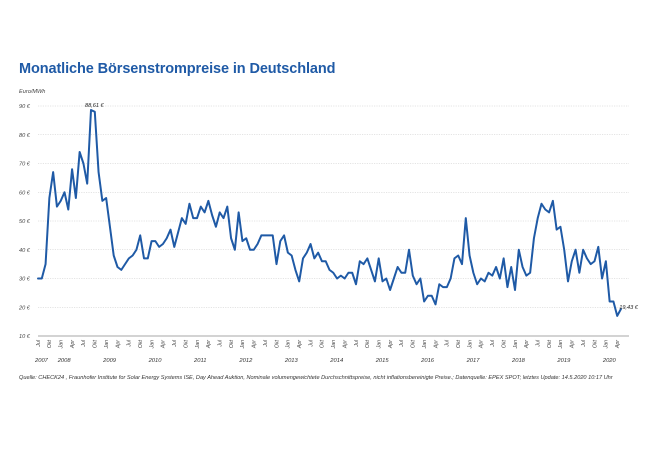 This screenshot has width=650, height=455. Describe the element at coordinates (291, 361) in the screenshot. I see `x-year-label: 2013` at that location.